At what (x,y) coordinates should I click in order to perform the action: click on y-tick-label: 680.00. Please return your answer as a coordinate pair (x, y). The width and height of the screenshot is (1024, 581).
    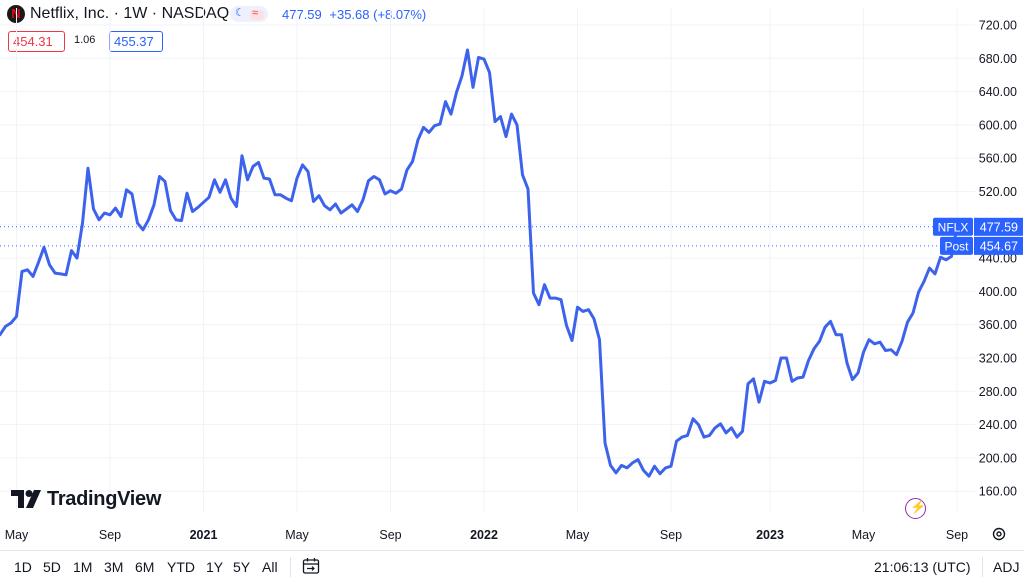
    Looking at the image, I should click on (998, 59).